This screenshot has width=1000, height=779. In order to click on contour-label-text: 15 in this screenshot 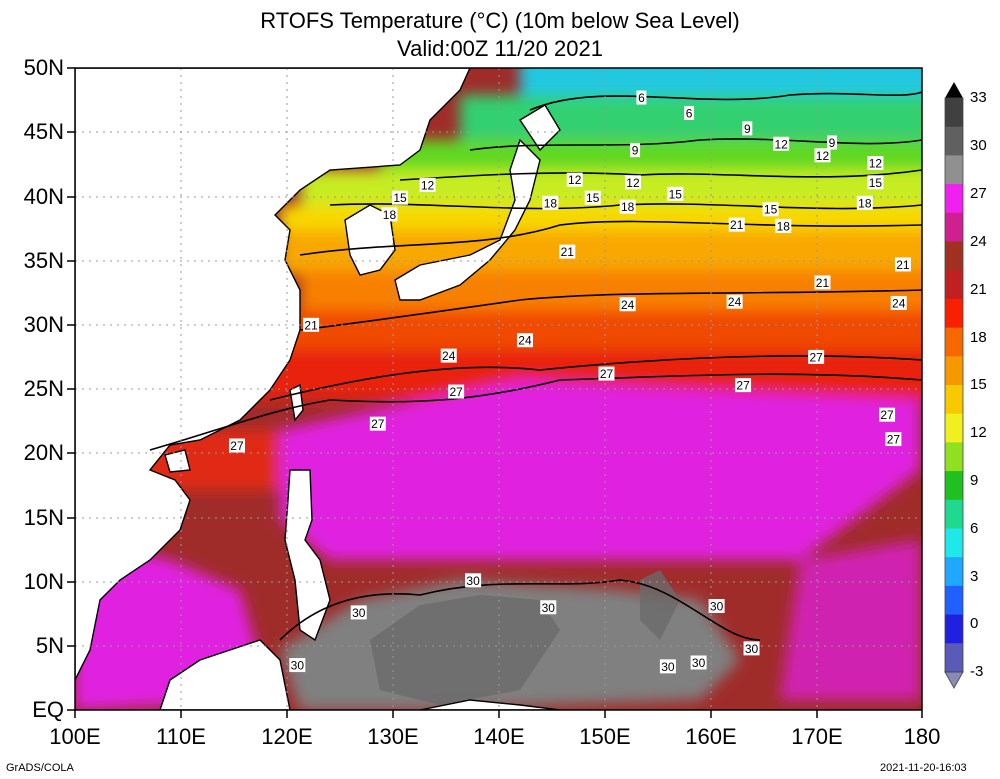, I will do `click(771, 210)`.